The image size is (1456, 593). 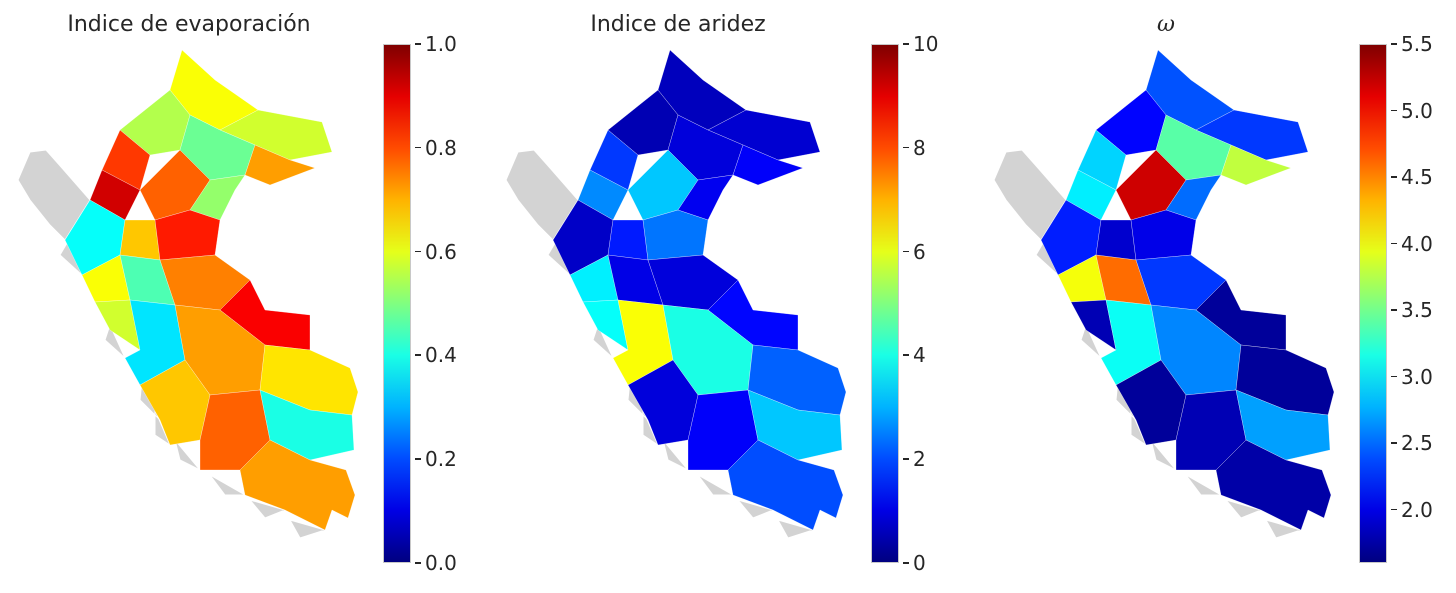 What do you see at coordinates (914, 147) in the screenshot?
I see `colorbar-tick-label: 8` at bounding box center [914, 147].